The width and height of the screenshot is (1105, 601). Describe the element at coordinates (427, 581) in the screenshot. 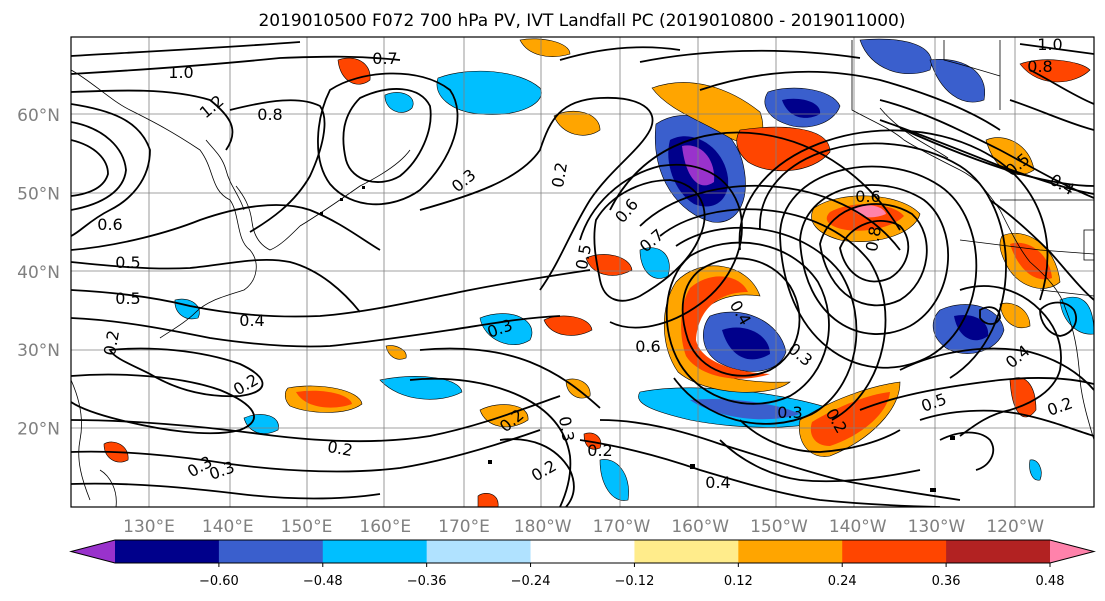

I see `colorbar-tick-label: −0.36` at that location.